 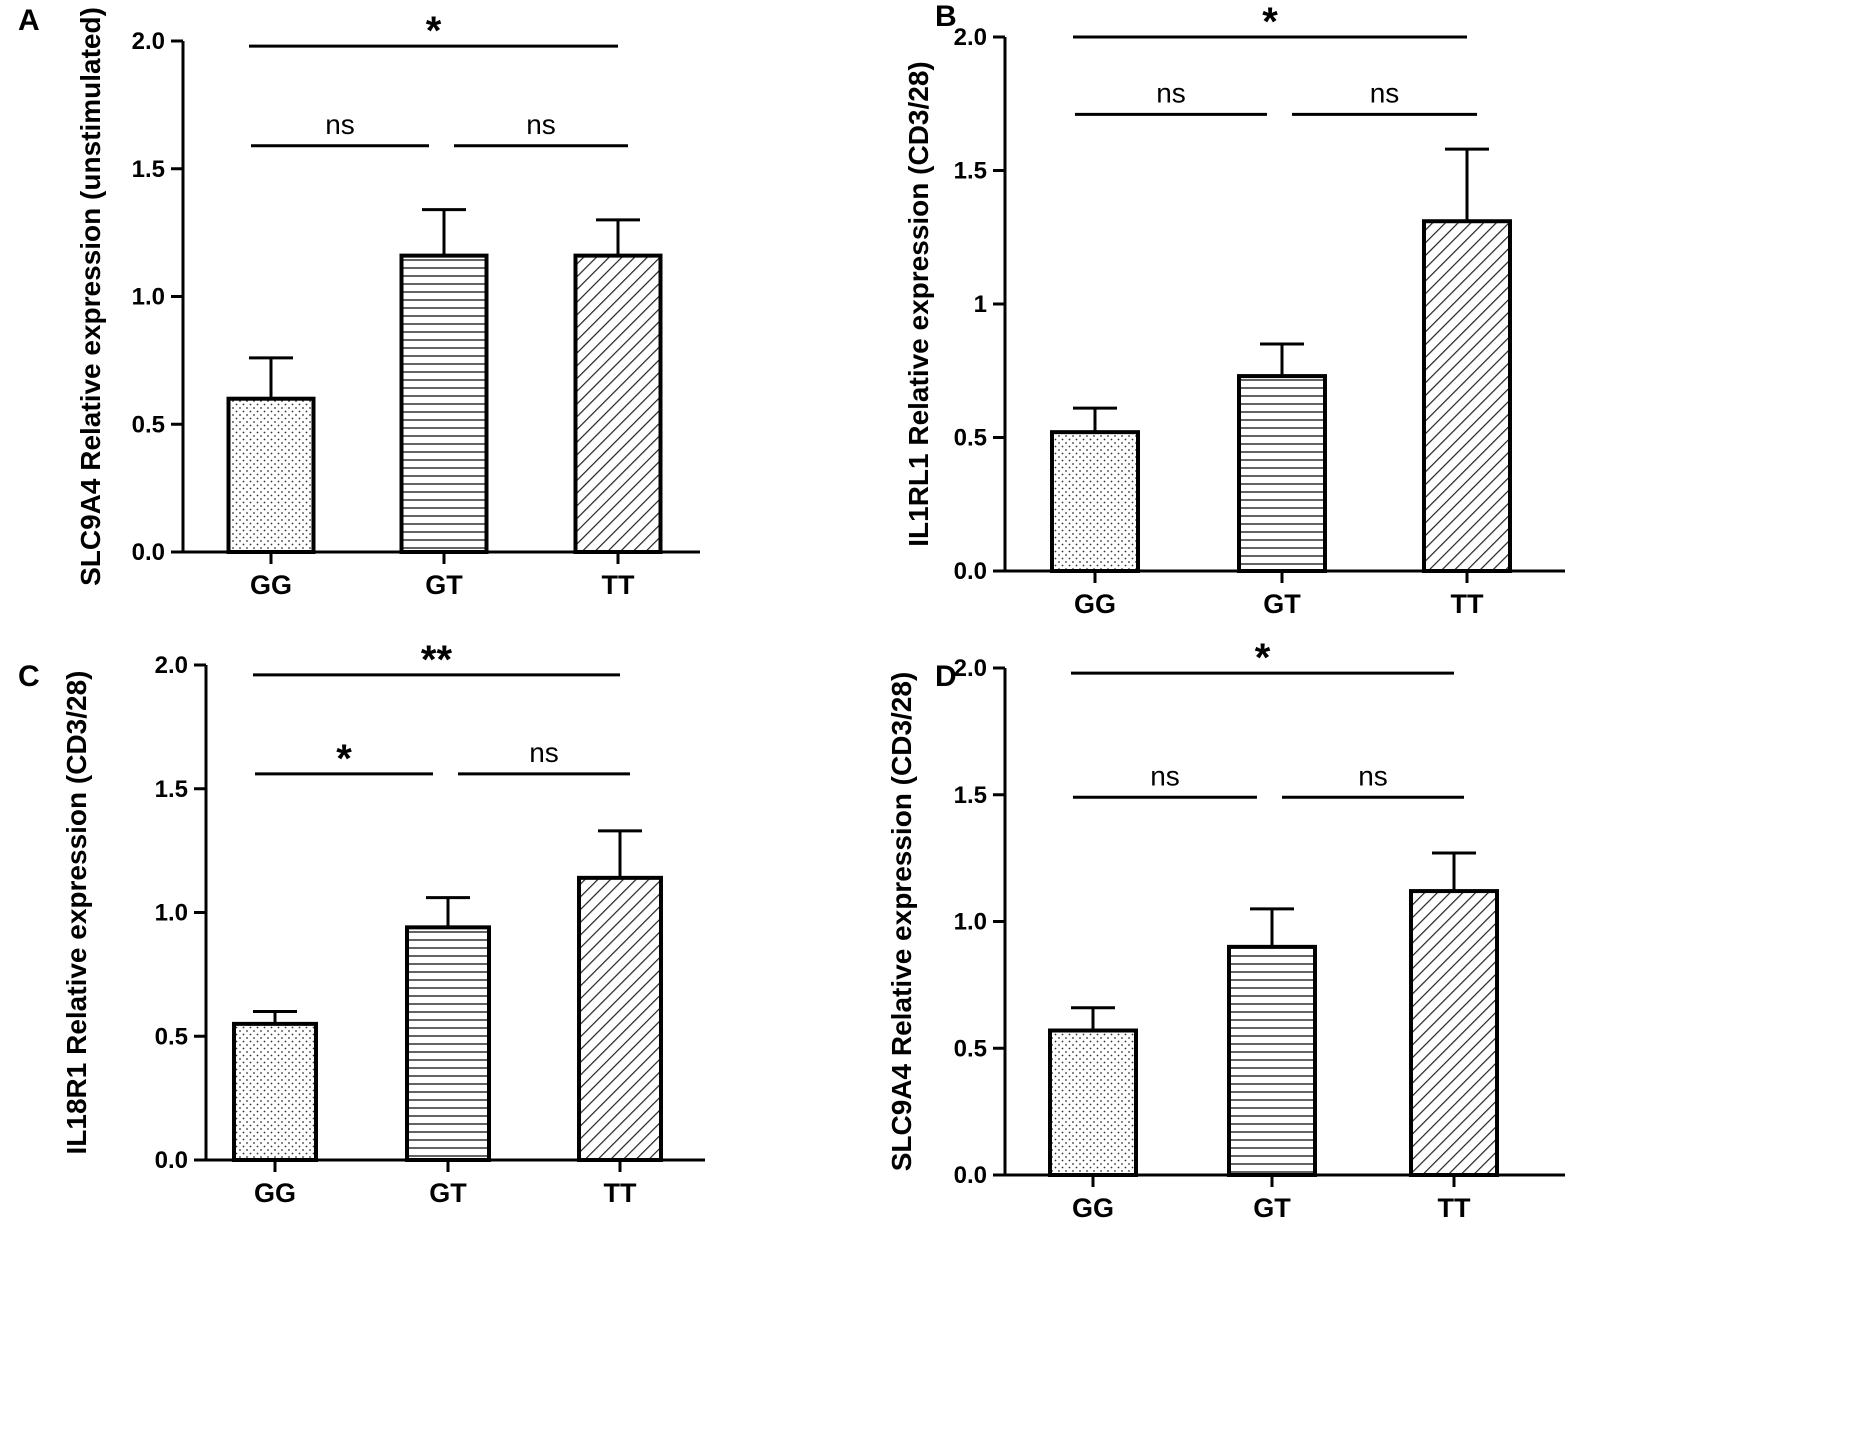 I want to click on bar-b-gt, so click(x=1282, y=473).